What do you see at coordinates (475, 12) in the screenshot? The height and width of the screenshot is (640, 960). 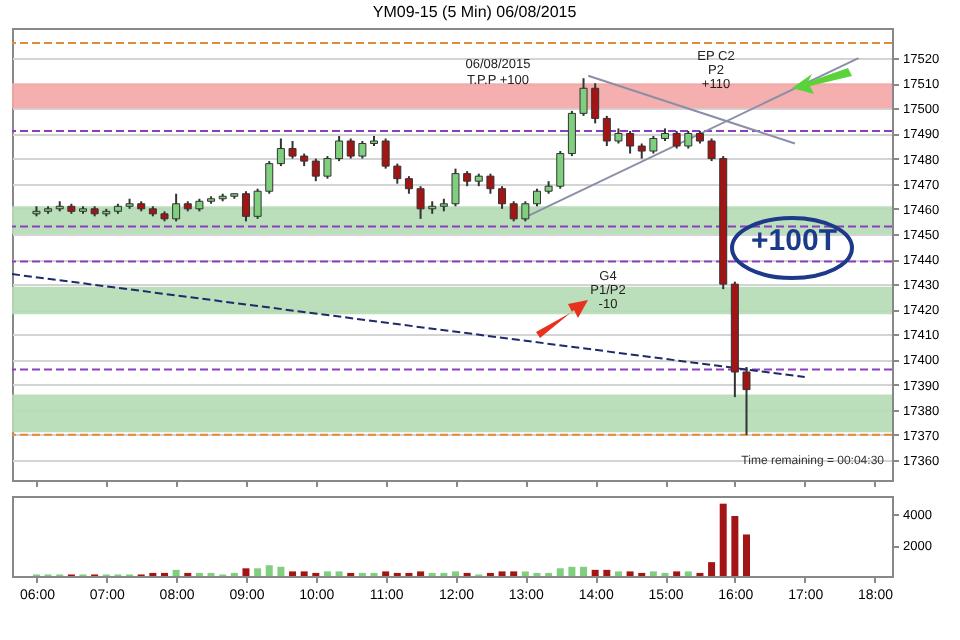 I see `chart-title: YM09-15 (5 Min) 06/08/2015` at bounding box center [475, 12].